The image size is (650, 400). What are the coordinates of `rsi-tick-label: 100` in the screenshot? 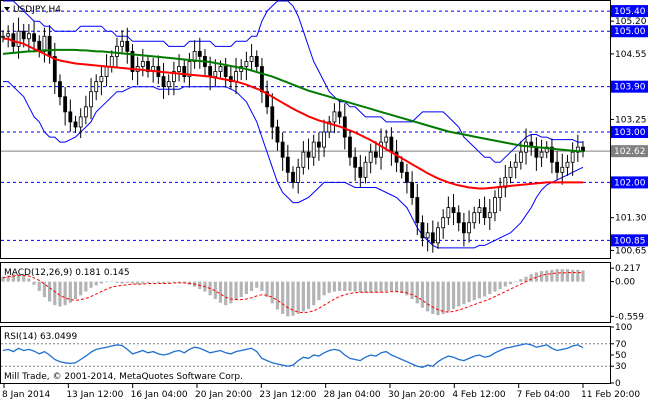 It's located at (623, 328).